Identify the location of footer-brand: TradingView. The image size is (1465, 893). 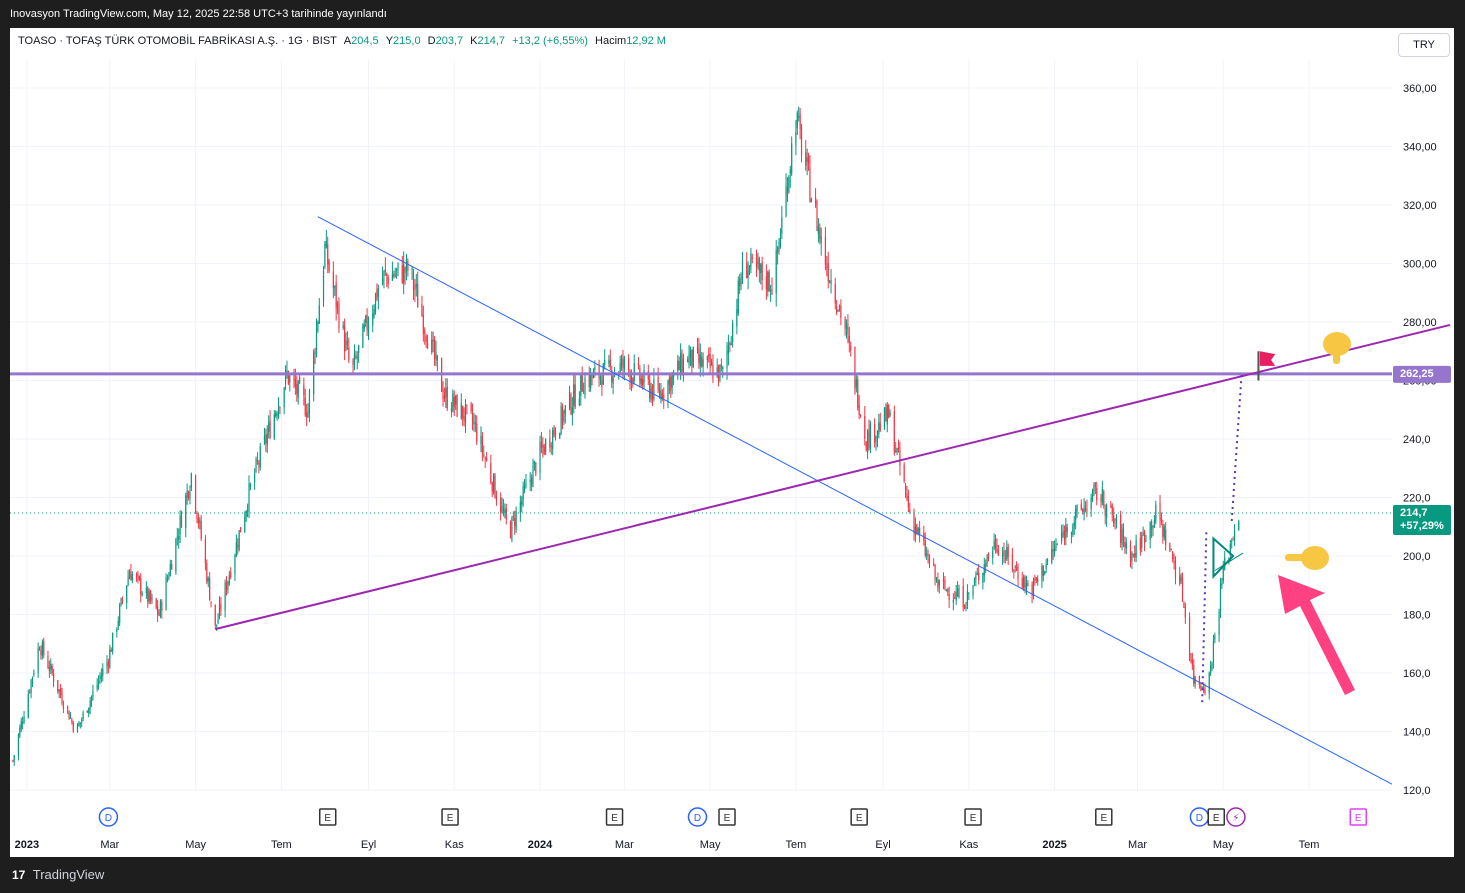
(68, 874).